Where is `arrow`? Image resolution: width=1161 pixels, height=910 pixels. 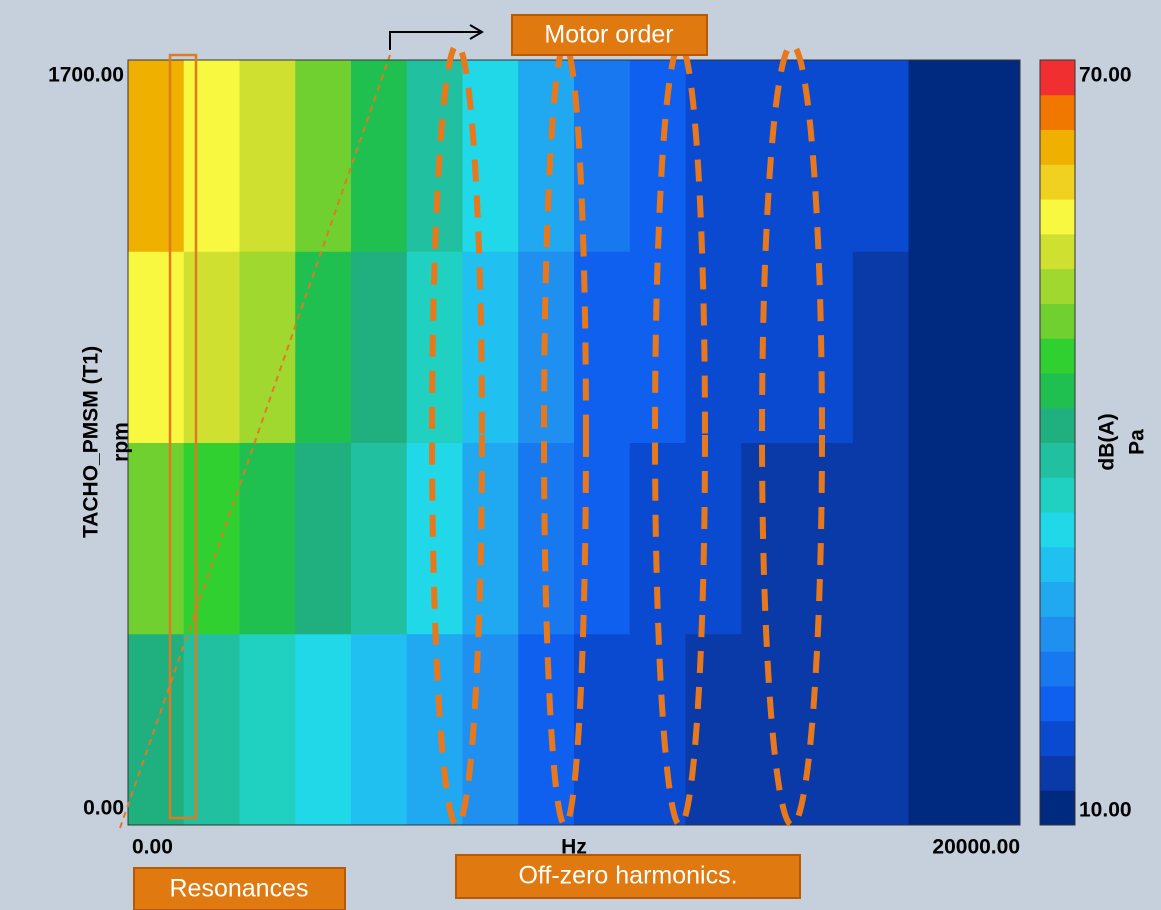
arrow is located at coordinates (434, 40).